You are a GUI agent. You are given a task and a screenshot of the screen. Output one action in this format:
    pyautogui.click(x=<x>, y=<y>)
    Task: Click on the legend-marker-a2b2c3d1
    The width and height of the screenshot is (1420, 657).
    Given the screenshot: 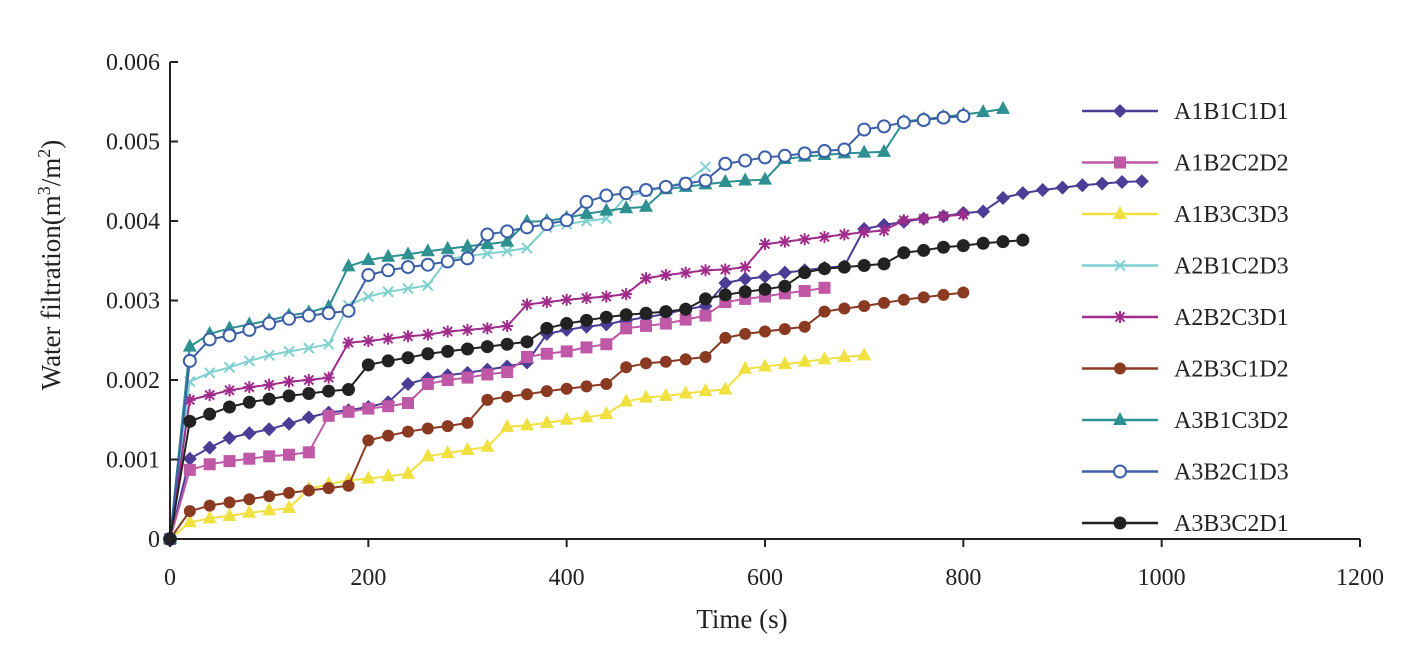 What is the action you would take?
    pyautogui.click(x=1120, y=317)
    